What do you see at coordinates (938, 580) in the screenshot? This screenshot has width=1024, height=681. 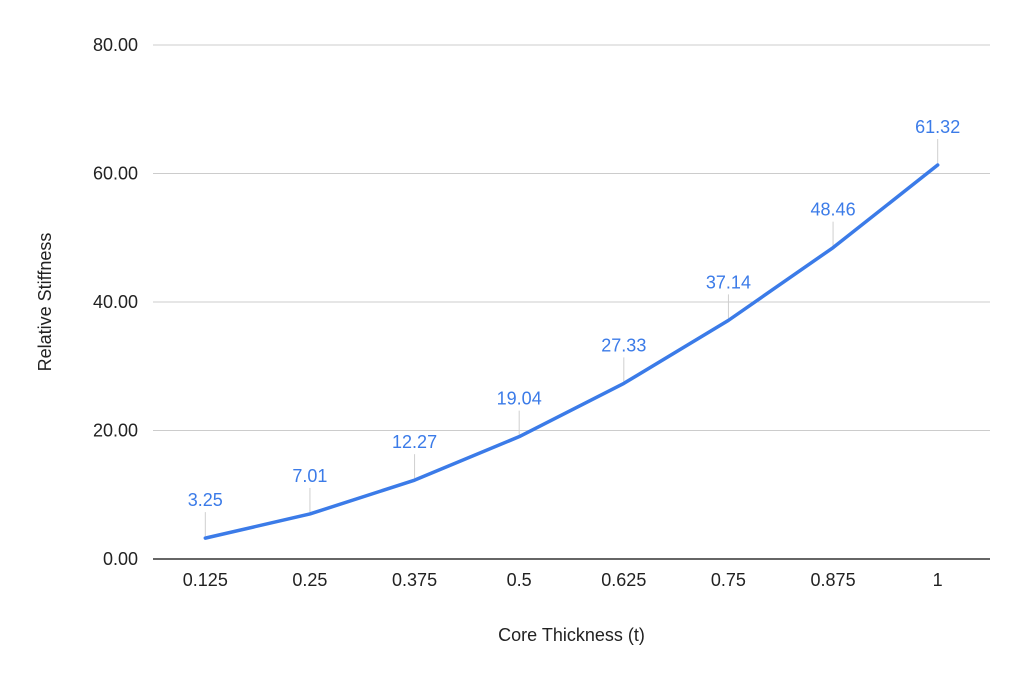 I see `x-tick-label: 1` at bounding box center [938, 580].